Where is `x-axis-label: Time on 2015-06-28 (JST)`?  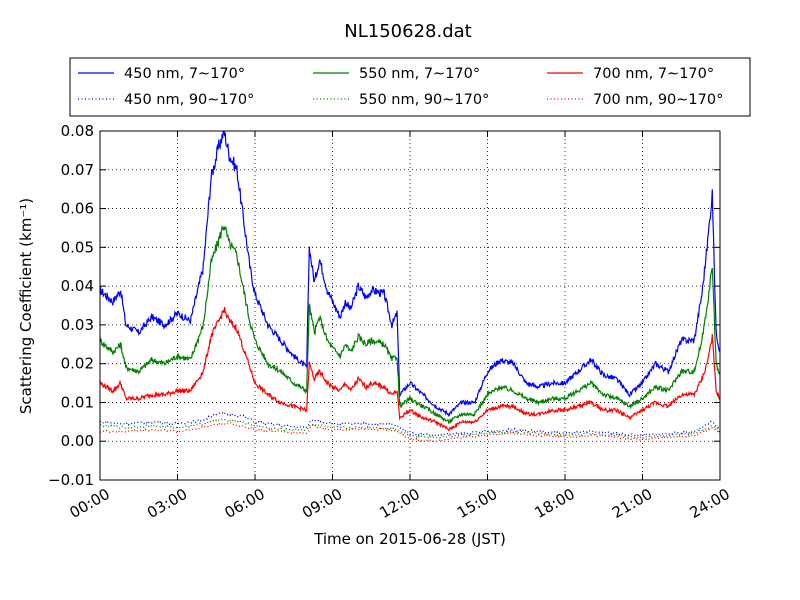
x-axis-label: Time on 2015-06-28 (JST) is located at coordinates (409, 539).